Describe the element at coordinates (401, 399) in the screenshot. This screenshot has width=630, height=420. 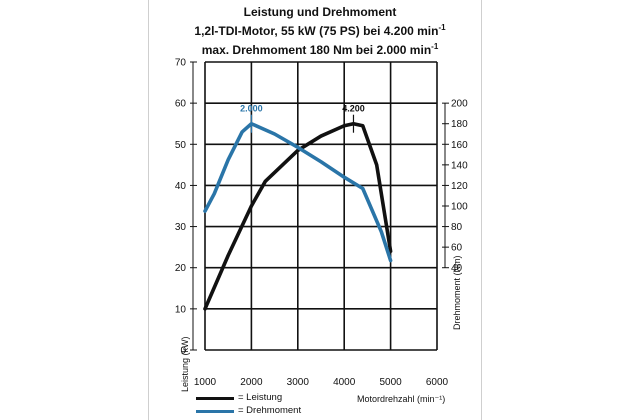
I see `x-axis-title: Motordrehzahl (min⁻¹)` at that location.